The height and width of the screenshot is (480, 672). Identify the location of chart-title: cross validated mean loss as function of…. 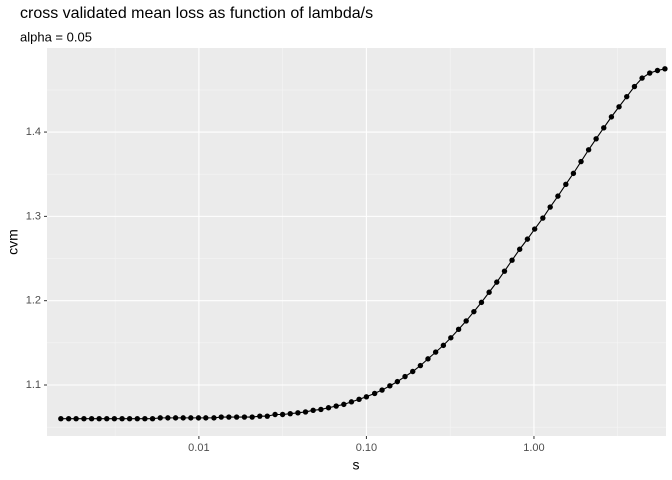
(196, 13).